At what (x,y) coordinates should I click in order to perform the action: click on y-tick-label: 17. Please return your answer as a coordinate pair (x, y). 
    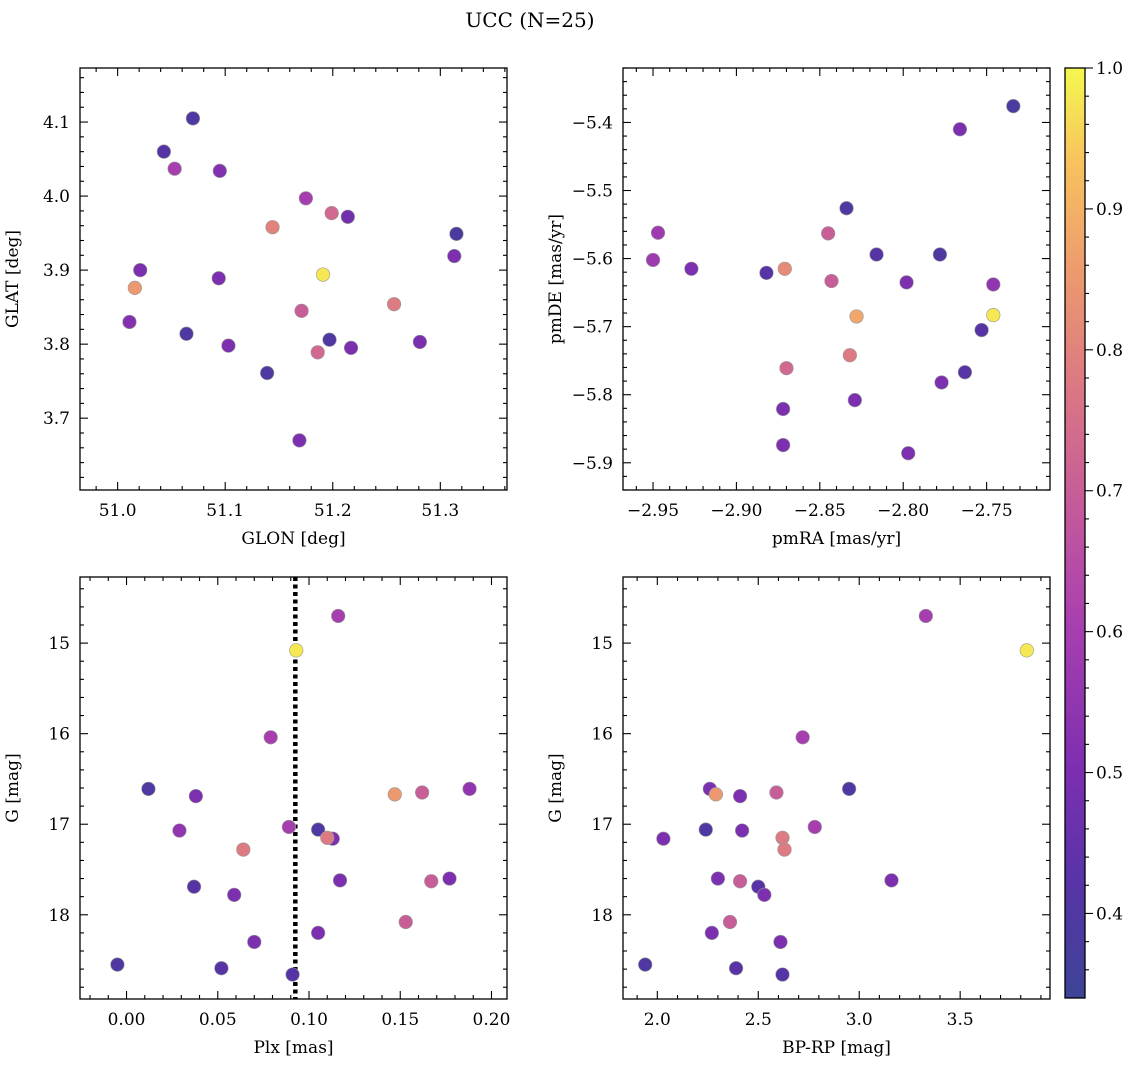
    Looking at the image, I should click on (602, 825).